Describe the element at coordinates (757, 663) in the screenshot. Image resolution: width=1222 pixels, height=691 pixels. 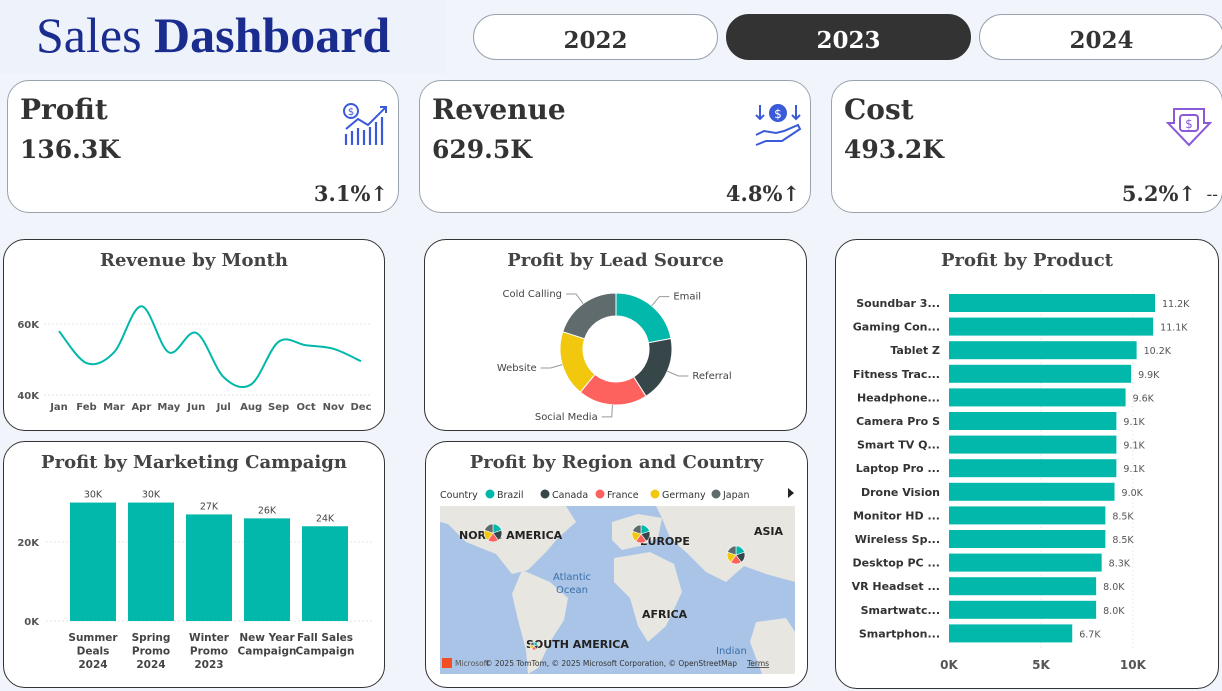
I see `map-terms-link: Terms` at that location.